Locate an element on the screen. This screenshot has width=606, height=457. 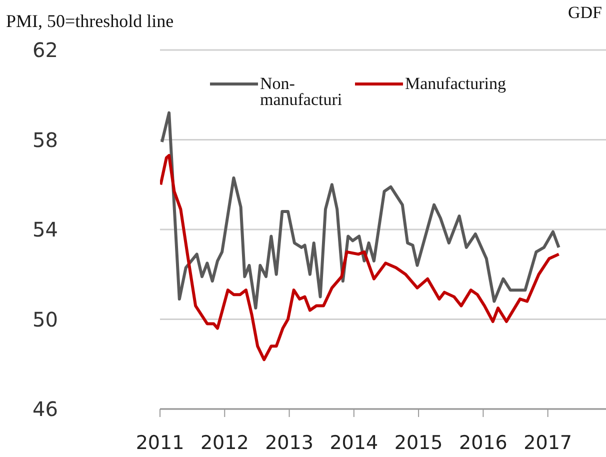
x-tick-label: 2011 is located at coordinates (160, 443).